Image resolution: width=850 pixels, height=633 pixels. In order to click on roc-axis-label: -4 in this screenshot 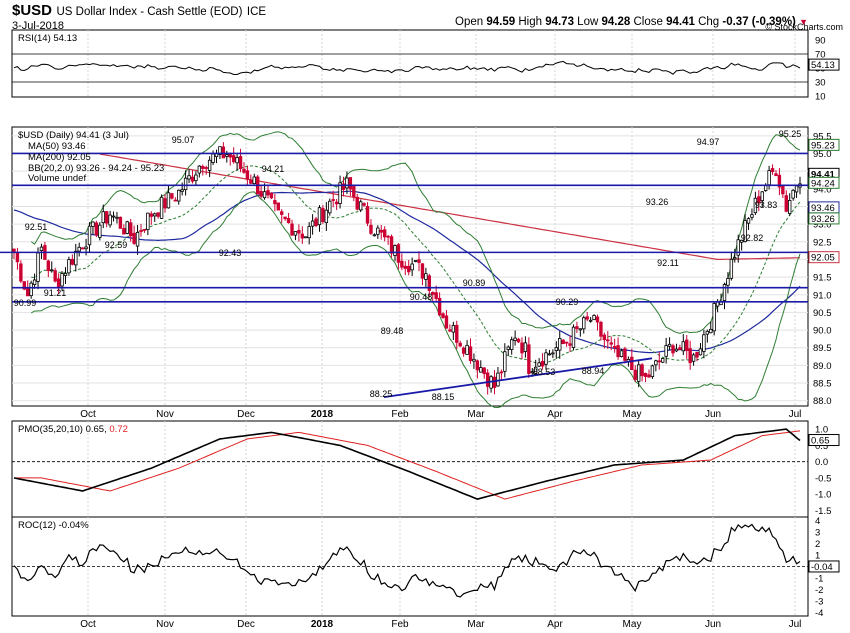, I will do `click(819, 613)`.